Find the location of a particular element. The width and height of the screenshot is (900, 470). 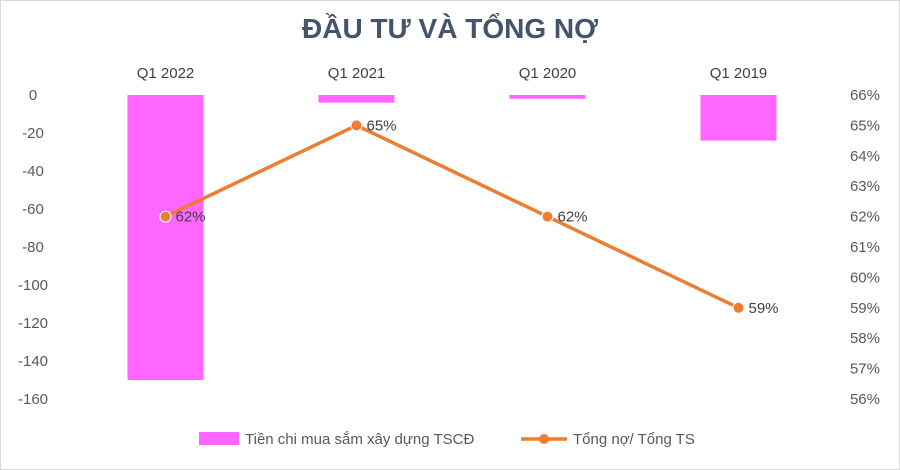

right-axis: 66% 65% 64% 63% 62% 61% 60% 59% 58% 57% 56% is located at coordinates (865, 247).